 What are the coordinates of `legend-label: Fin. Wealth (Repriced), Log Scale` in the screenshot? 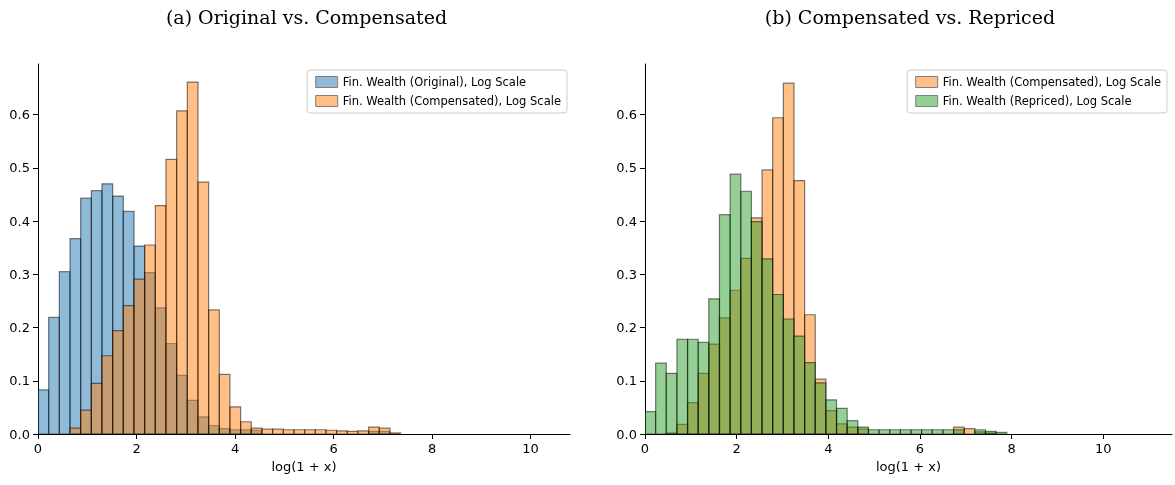 It's located at (1037, 101).